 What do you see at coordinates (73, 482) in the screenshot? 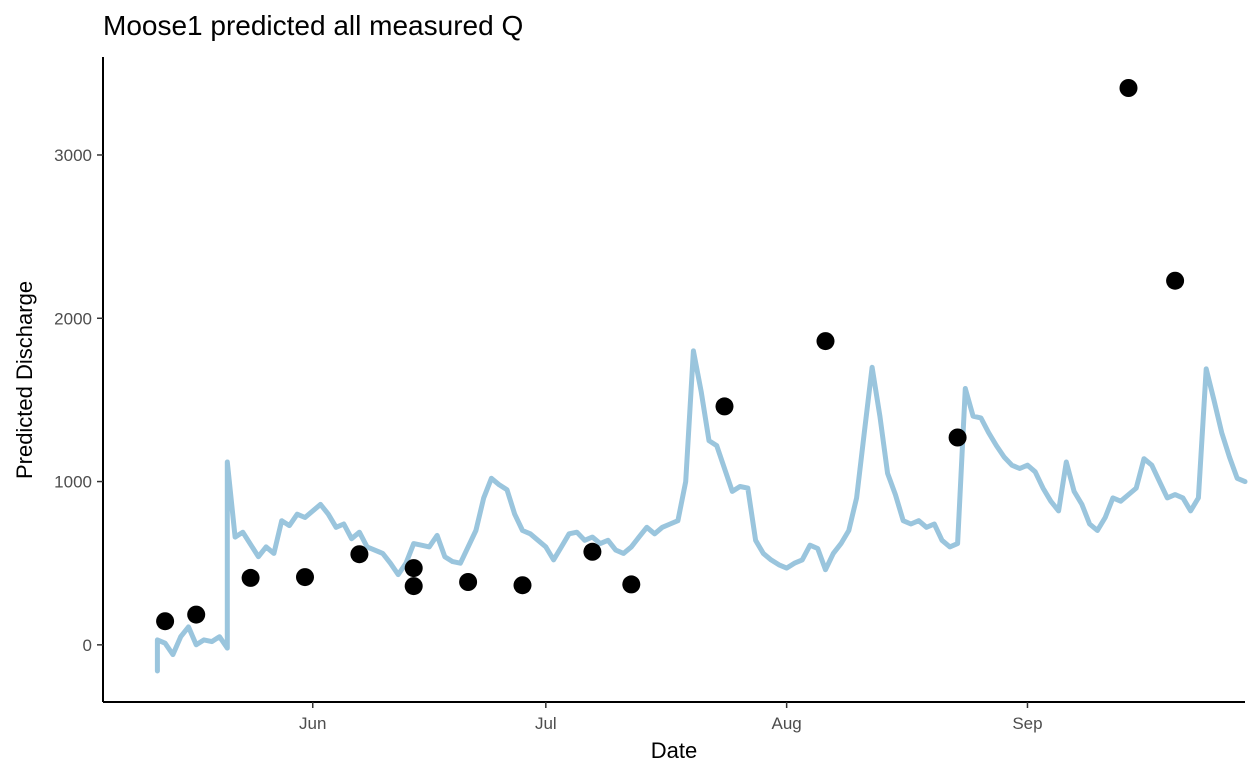
I see `y-tick-label: 1000` at bounding box center [73, 482].